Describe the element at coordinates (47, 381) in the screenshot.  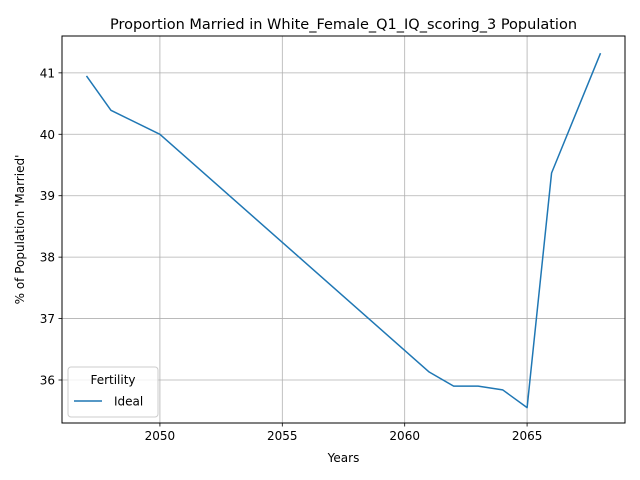
I see `y-tick-label: 36` at that location.